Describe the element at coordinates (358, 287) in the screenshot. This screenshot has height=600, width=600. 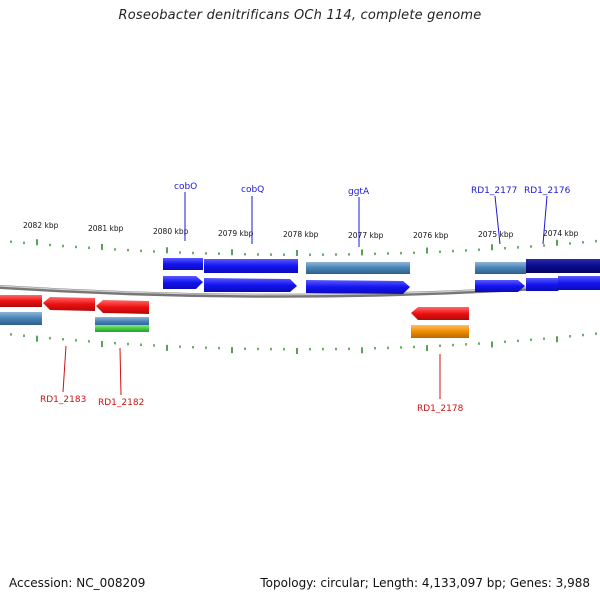
I see `cds-arrow-ggtA` at that location.